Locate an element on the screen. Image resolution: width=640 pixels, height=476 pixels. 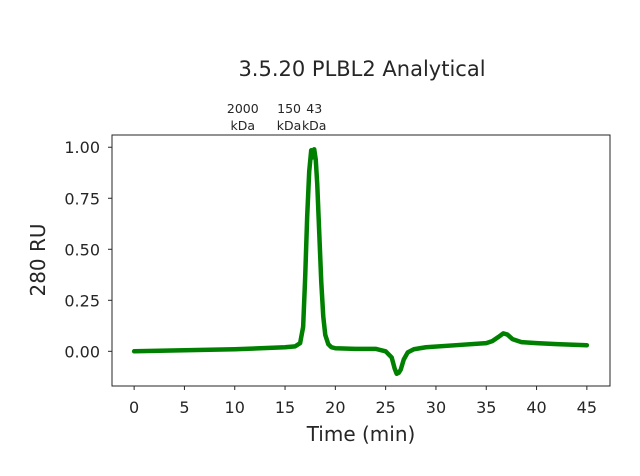
y-tick-label: 0.50 is located at coordinates (82, 249).